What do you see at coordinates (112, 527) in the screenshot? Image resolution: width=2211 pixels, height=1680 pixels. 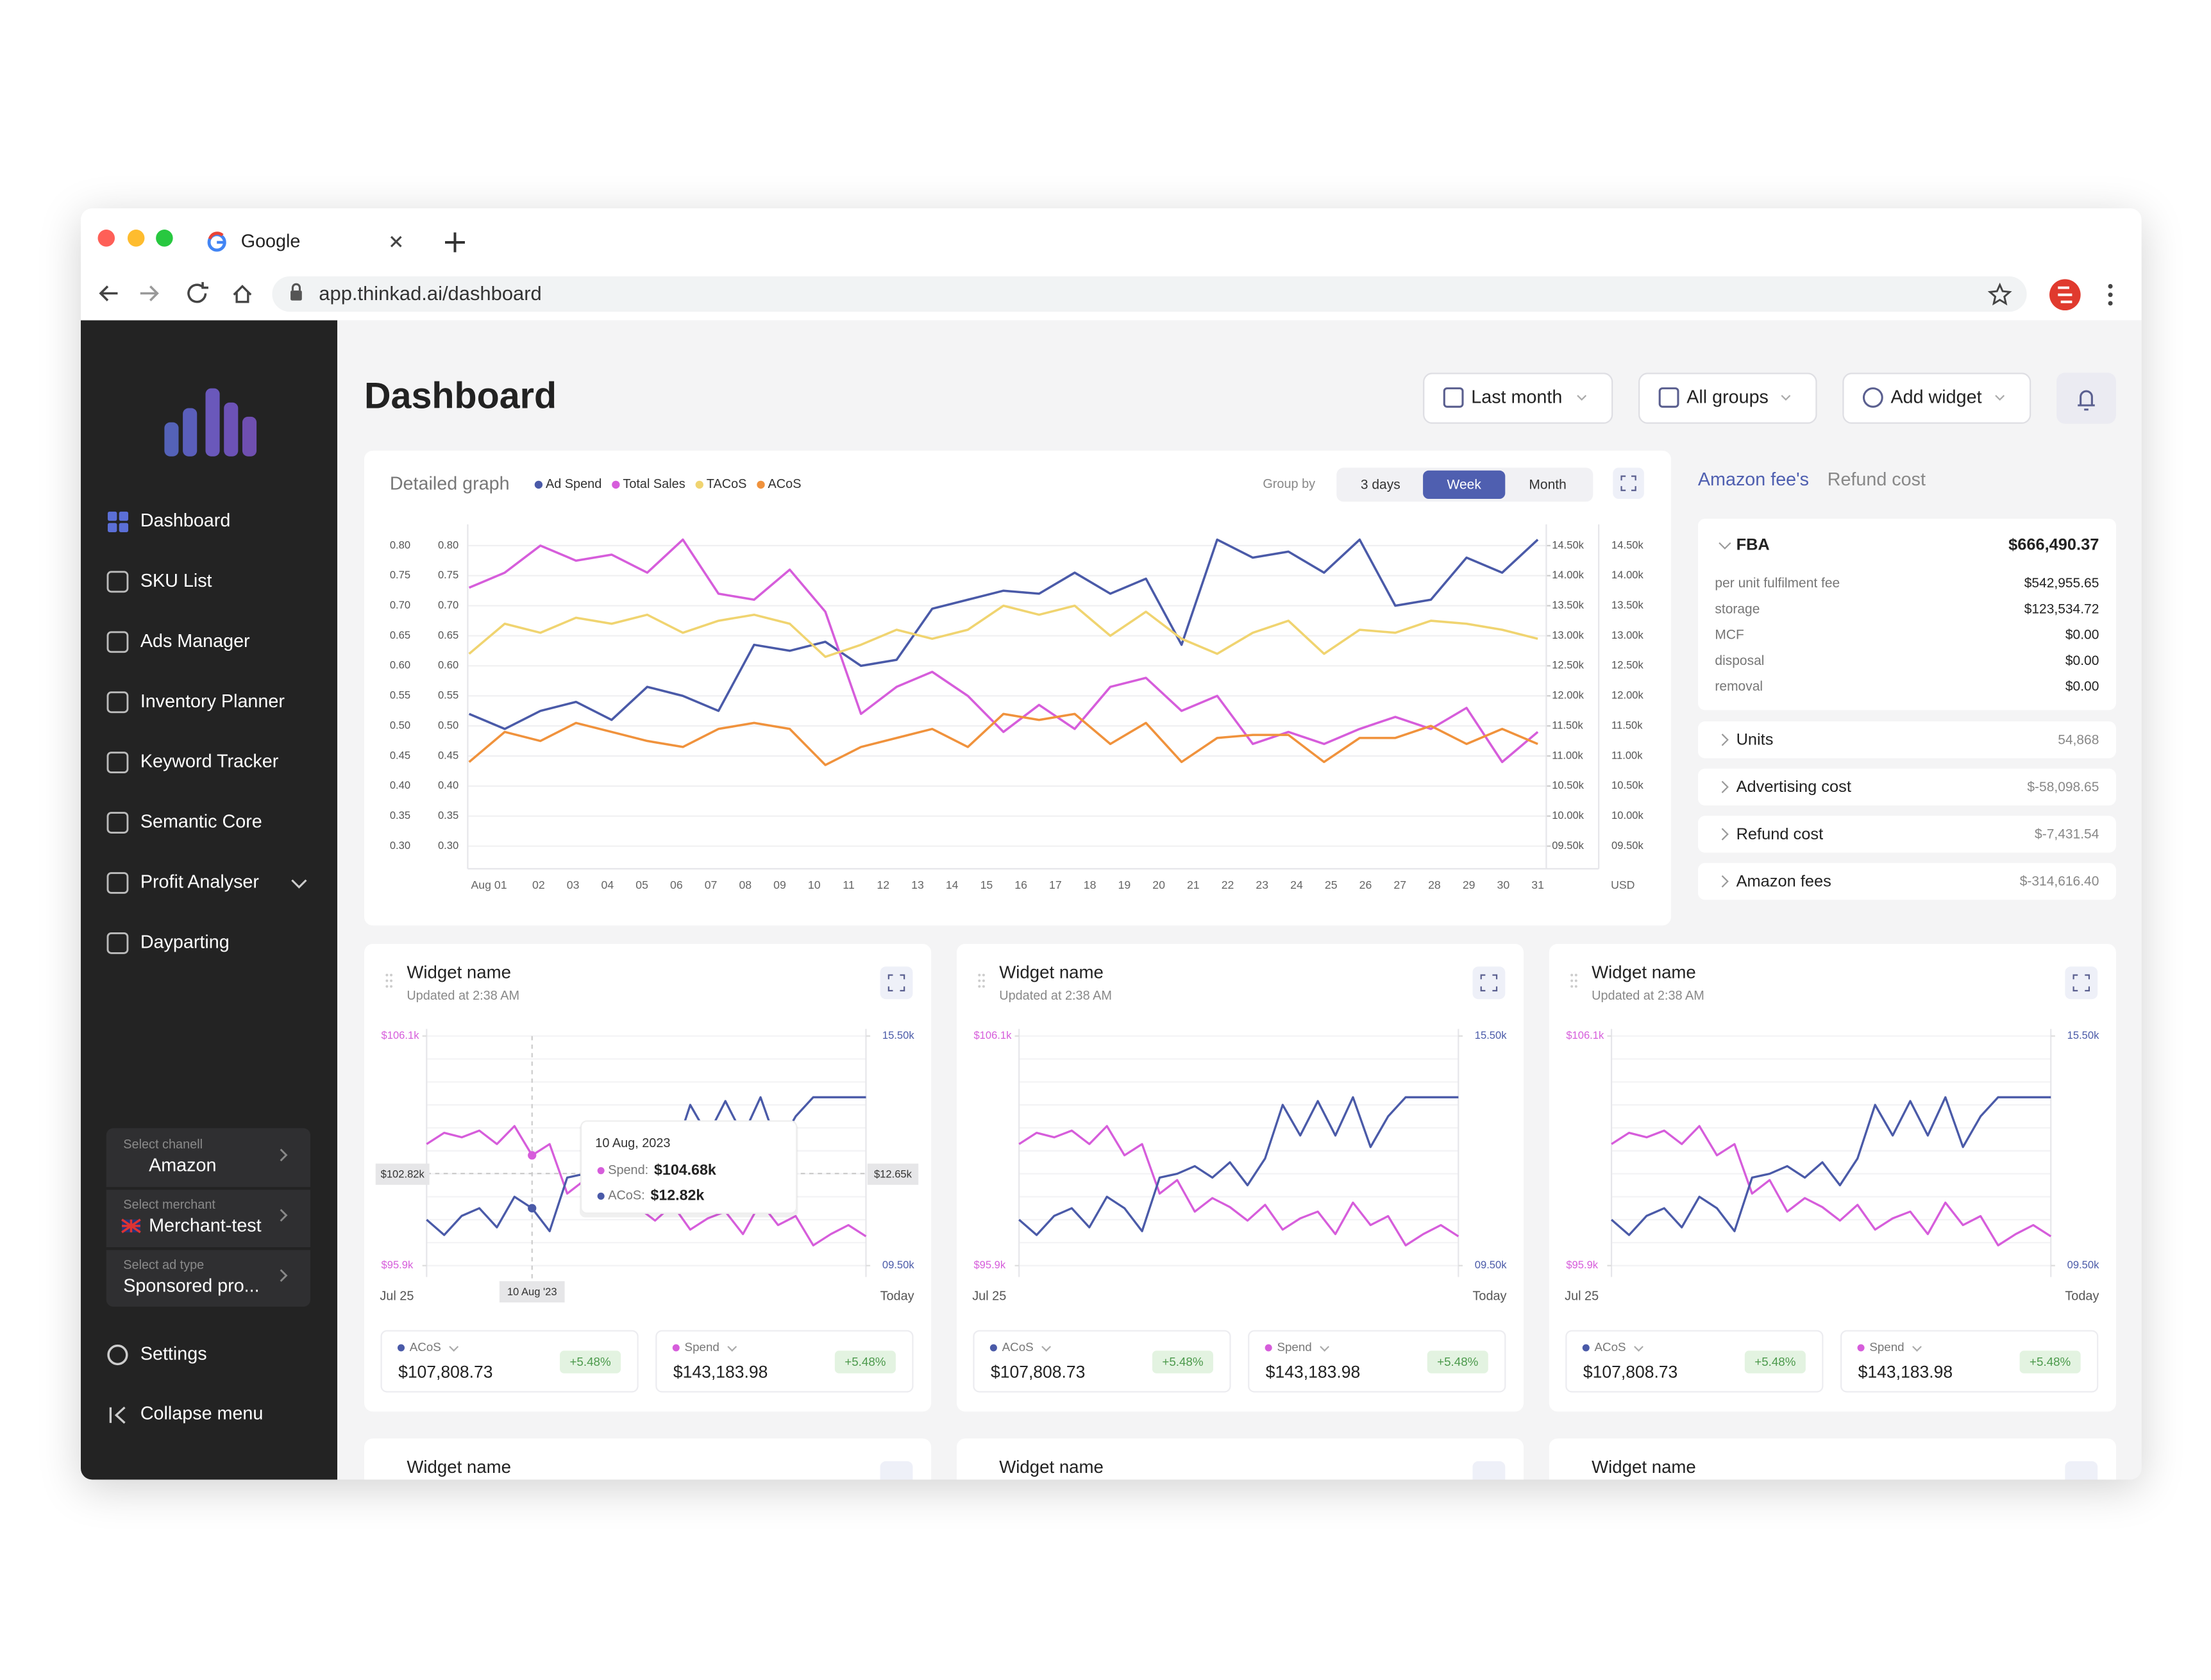 I see `nav-icon` at bounding box center [112, 527].